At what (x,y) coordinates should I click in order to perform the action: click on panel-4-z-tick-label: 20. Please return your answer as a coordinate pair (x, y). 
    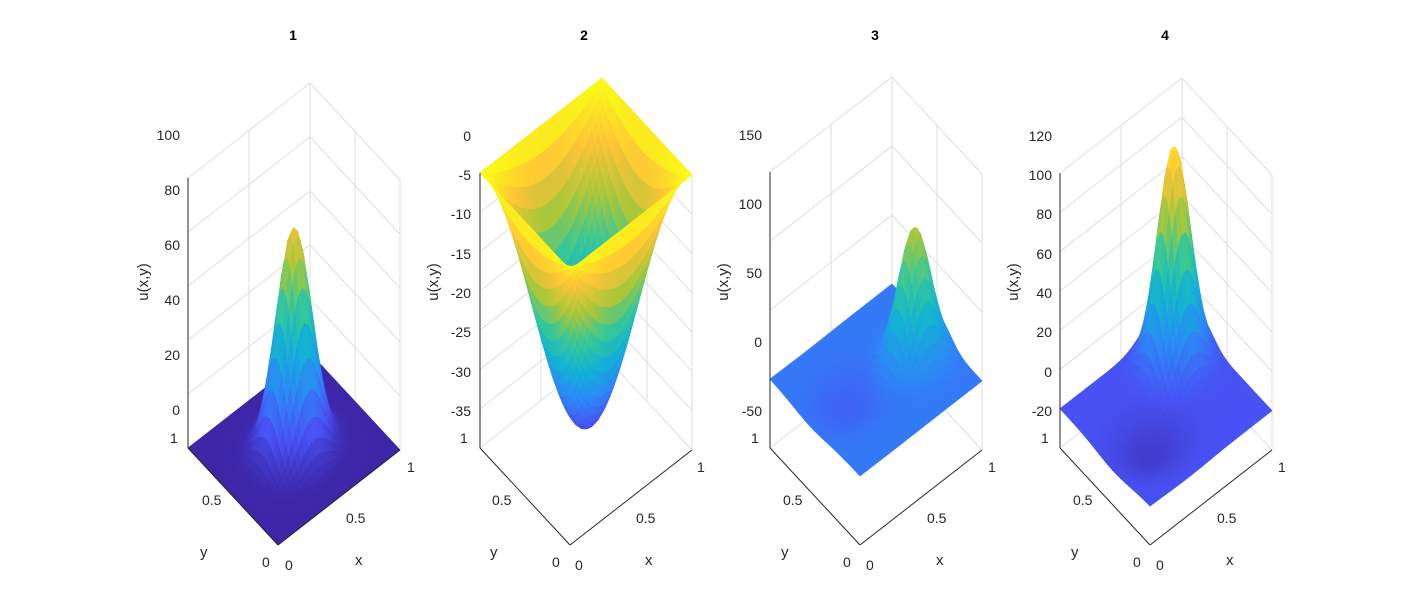
    Looking at the image, I should click on (1044, 332).